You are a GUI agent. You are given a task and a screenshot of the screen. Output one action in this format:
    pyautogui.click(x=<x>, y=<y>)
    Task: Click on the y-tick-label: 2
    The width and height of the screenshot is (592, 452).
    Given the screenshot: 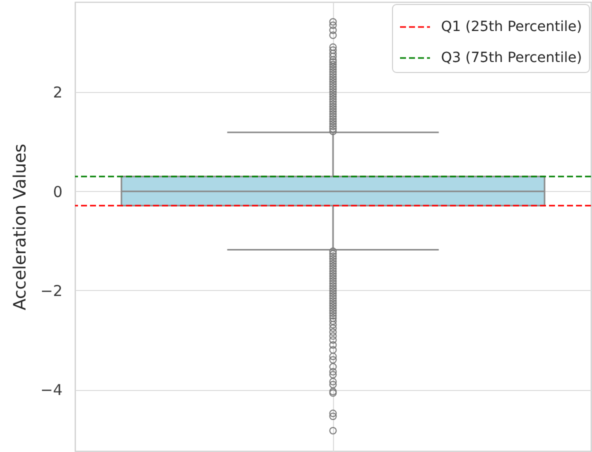 What is the action you would take?
    pyautogui.click(x=57, y=93)
    